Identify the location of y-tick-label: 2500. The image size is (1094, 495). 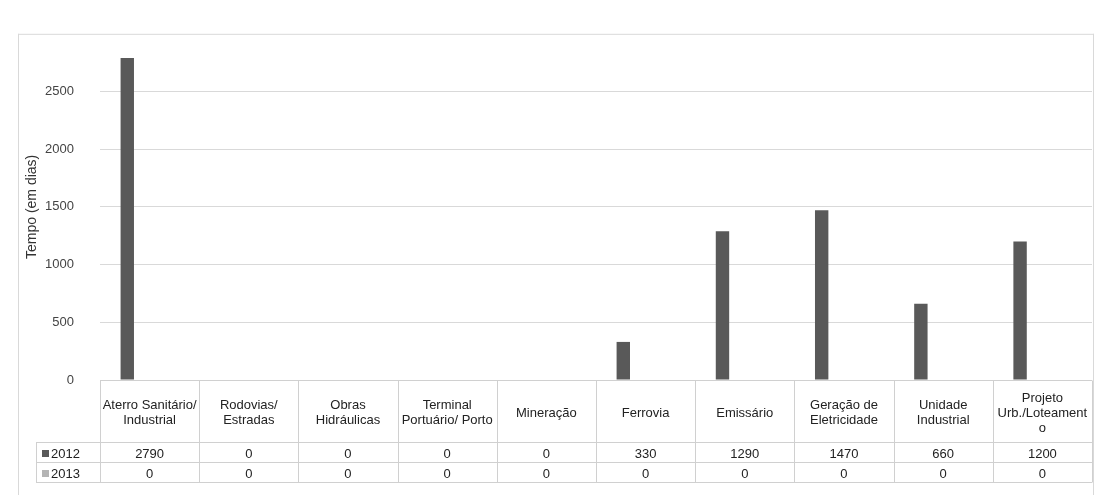
(59, 91).